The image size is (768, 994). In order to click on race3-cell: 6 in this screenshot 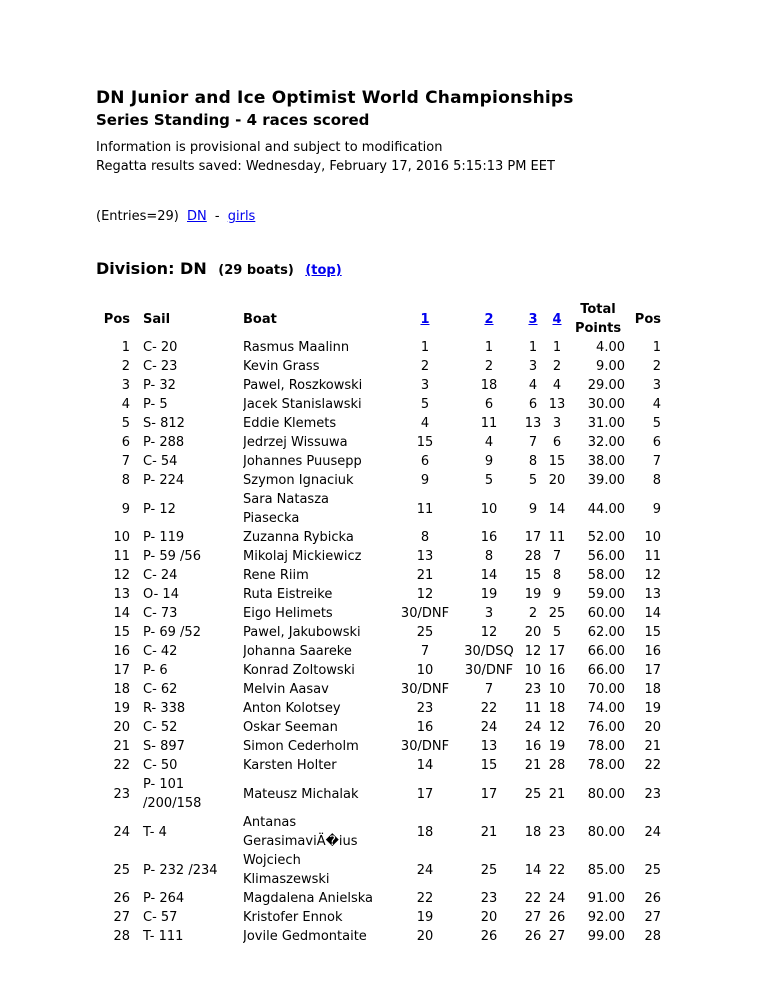, I will do `click(533, 404)`.